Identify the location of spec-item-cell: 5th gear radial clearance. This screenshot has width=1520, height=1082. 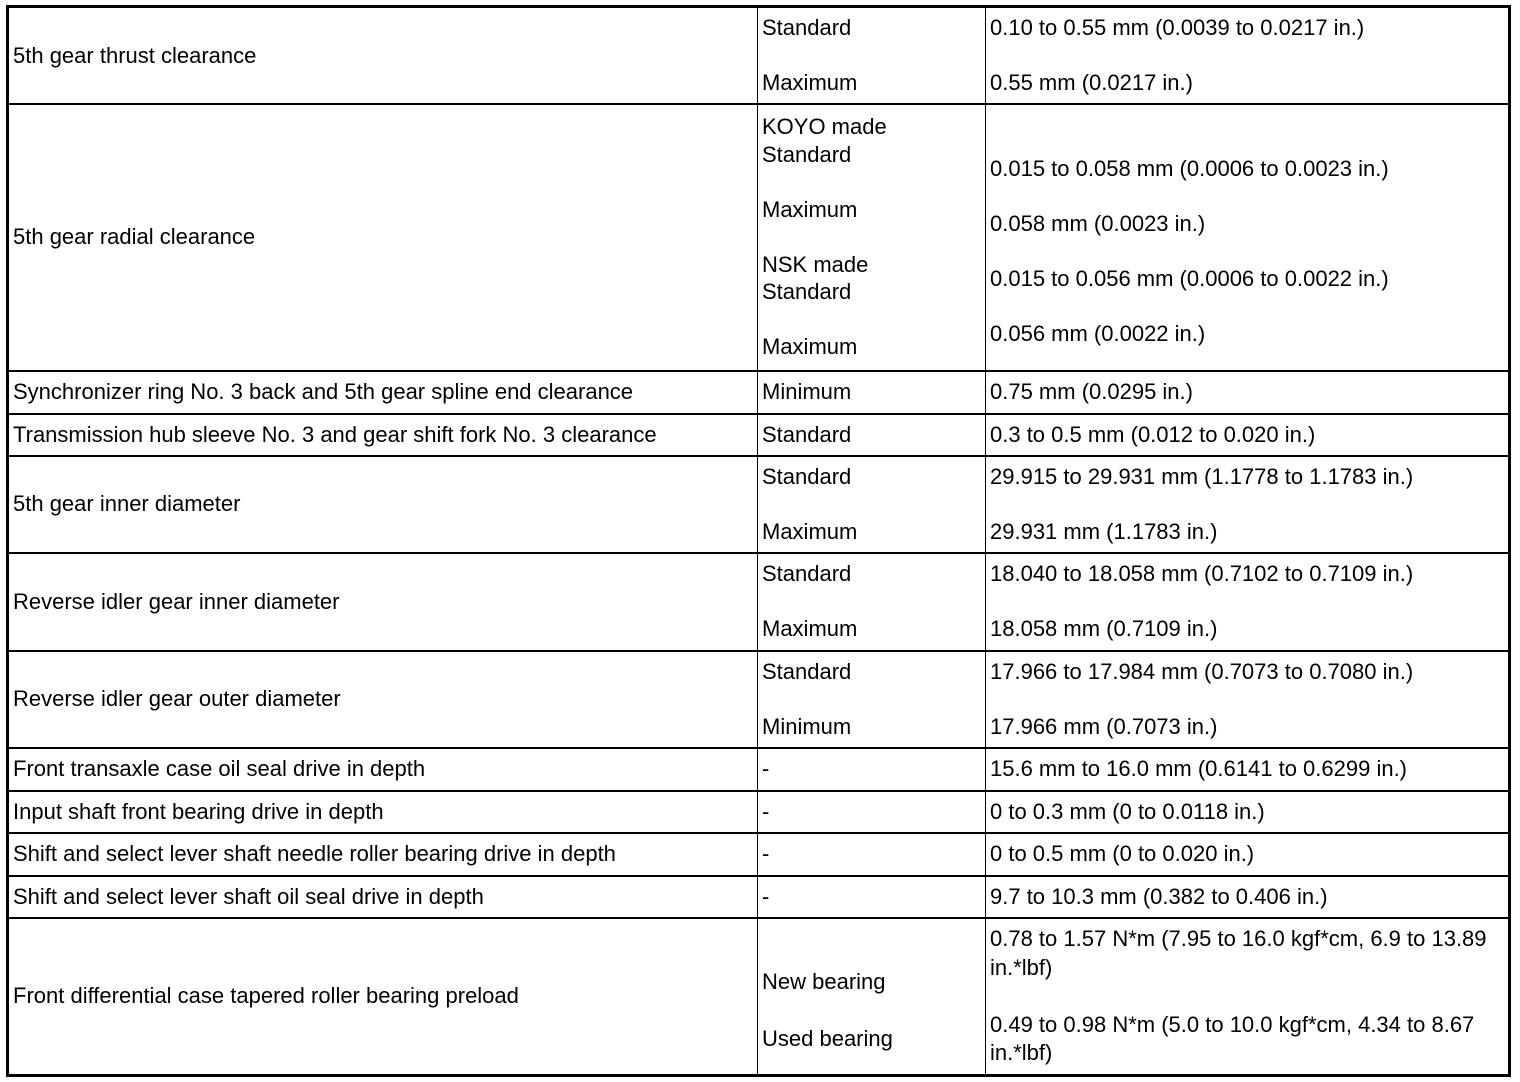
(382, 237).